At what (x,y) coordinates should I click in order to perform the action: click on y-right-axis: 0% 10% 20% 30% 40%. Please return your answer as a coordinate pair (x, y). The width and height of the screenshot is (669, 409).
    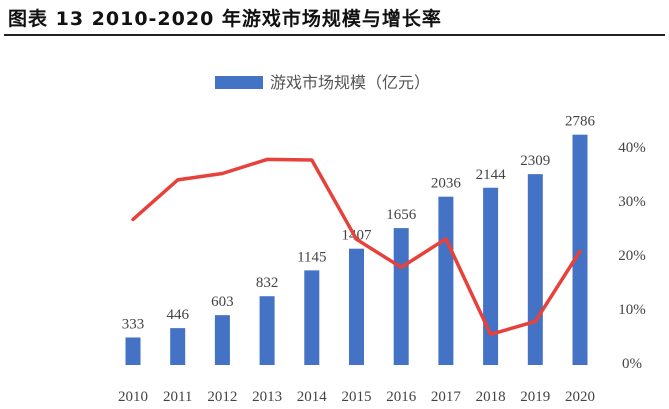
    Looking at the image, I should click on (632, 256).